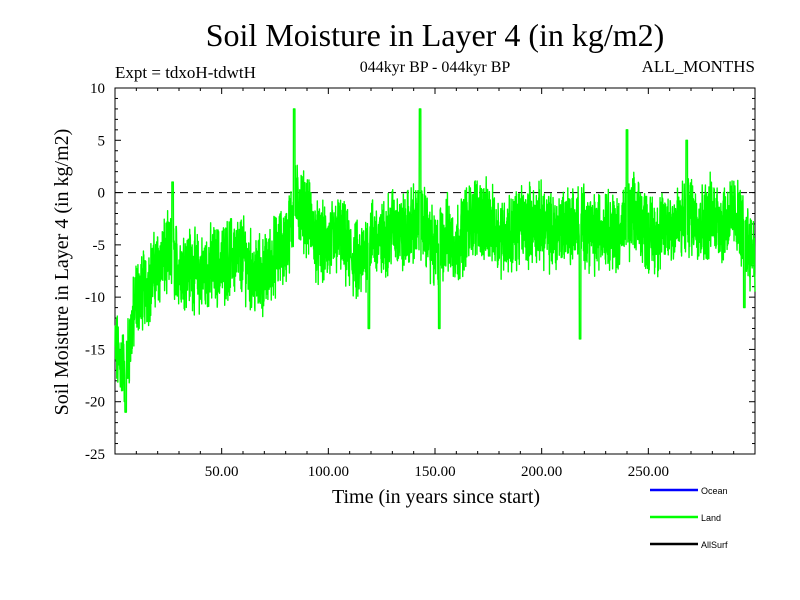  What do you see at coordinates (99, 246) in the screenshot?
I see `y-tick-label: -5` at bounding box center [99, 246].